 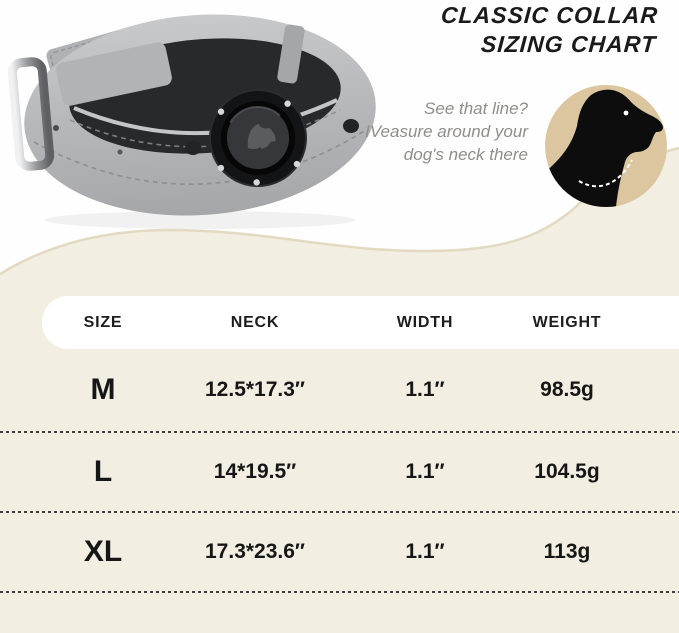 I want to click on dog-eye, so click(x=626, y=113).